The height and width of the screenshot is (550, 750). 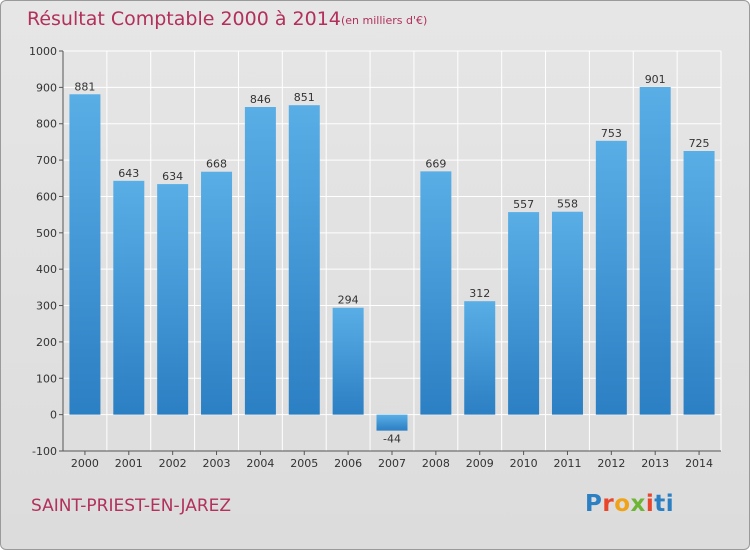 What do you see at coordinates (567, 204) in the screenshot?
I see `data-label: 558` at bounding box center [567, 204].